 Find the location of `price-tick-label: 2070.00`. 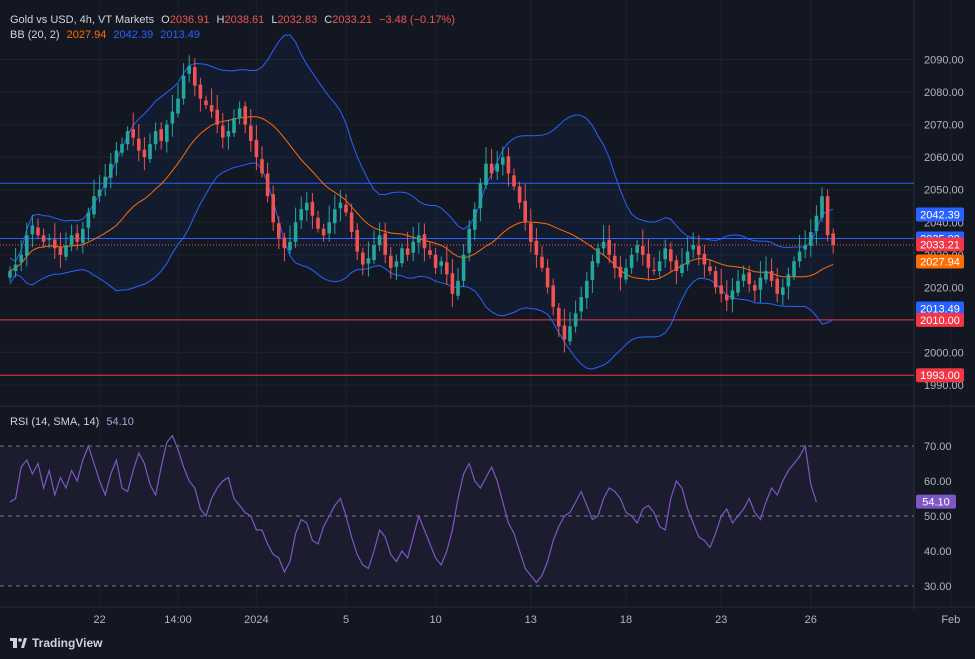

price-tick-label: 2070.00 is located at coordinates (944, 126).